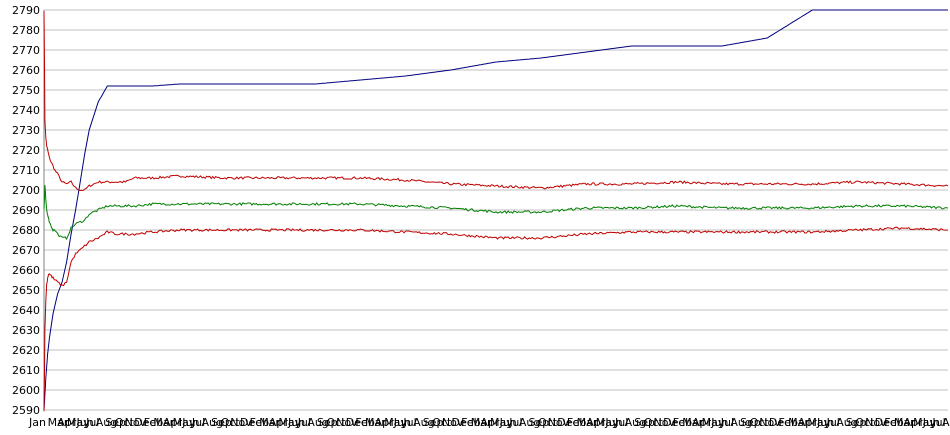 The image size is (950, 435). What do you see at coordinates (26, 150) in the screenshot?
I see `y-tick-label: 2720` at bounding box center [26, 150].